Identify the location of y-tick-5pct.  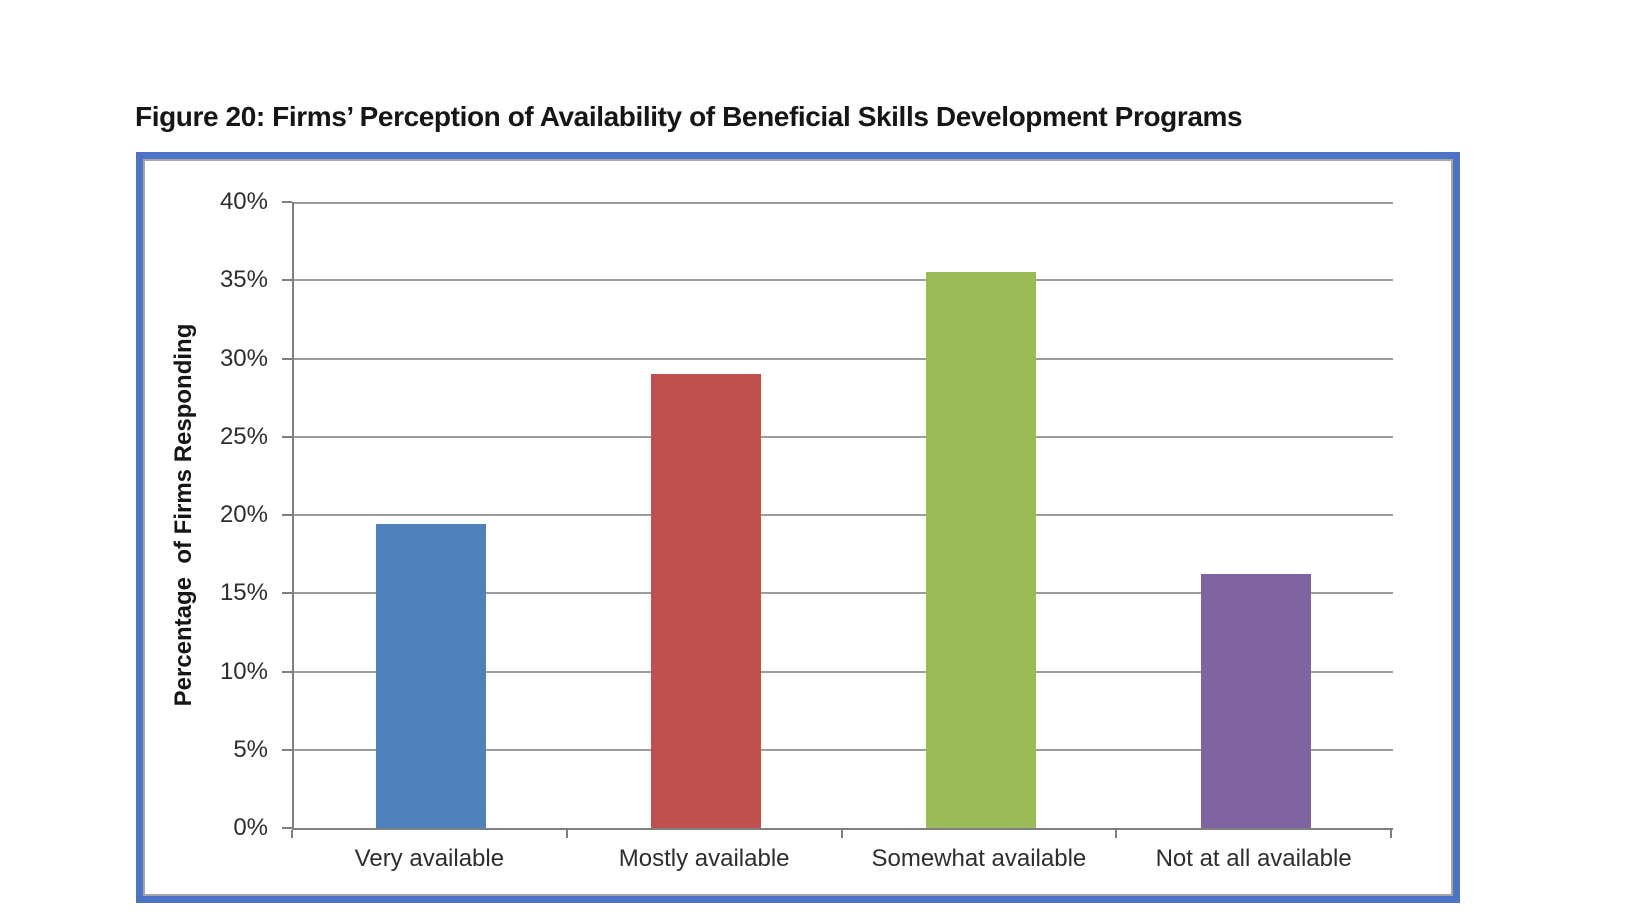
(287, 749).